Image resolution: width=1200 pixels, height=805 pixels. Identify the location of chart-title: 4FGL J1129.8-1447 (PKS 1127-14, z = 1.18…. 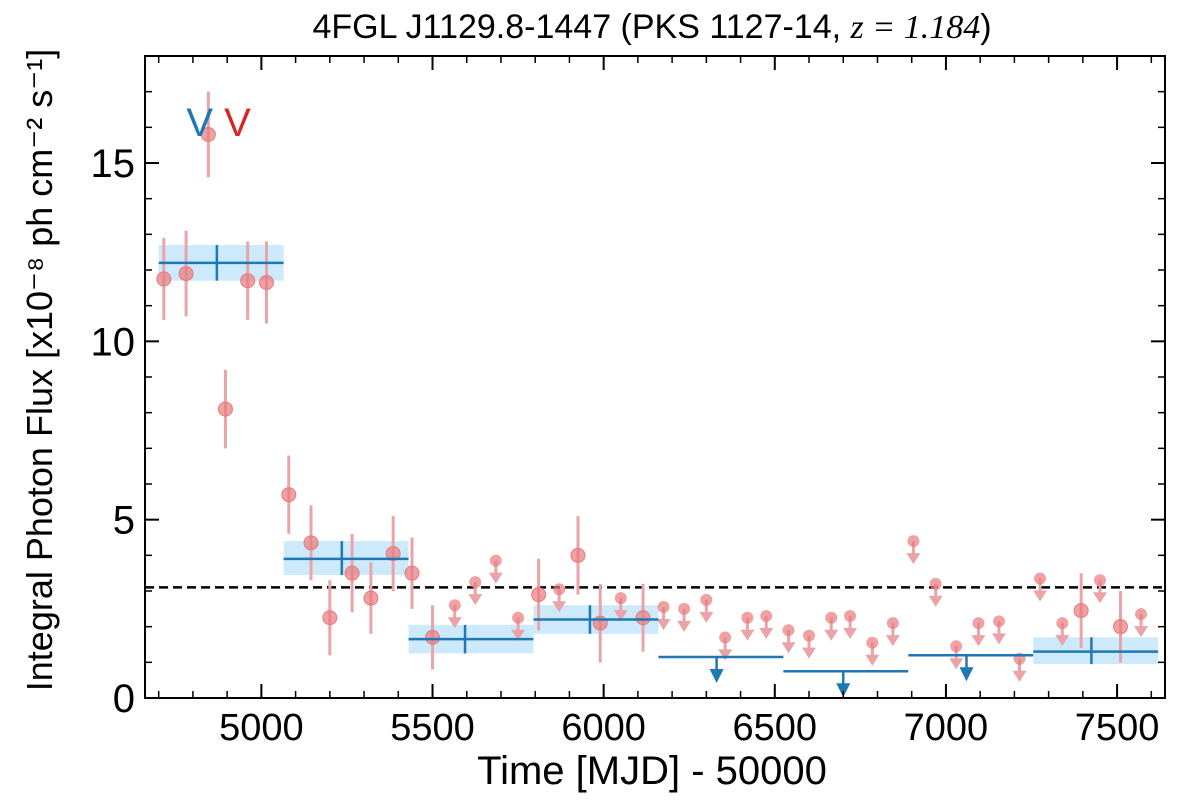
(651, 27).